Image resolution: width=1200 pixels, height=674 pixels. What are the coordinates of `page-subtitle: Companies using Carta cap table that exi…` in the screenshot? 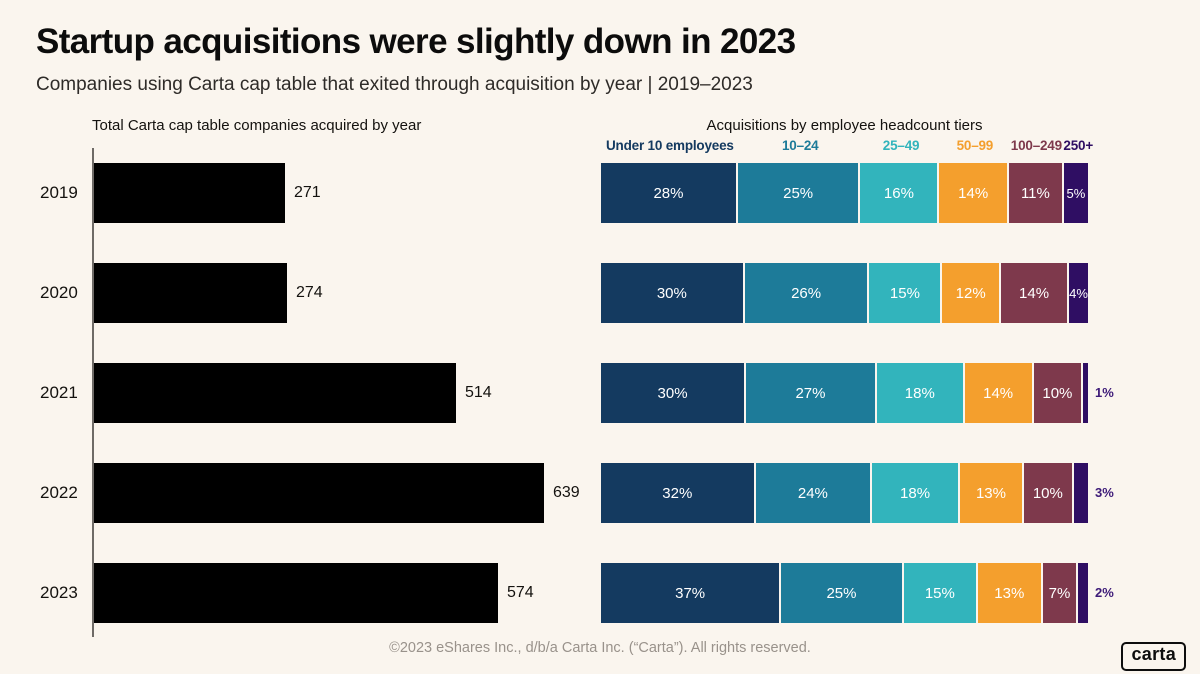 It's located at (394, 84).